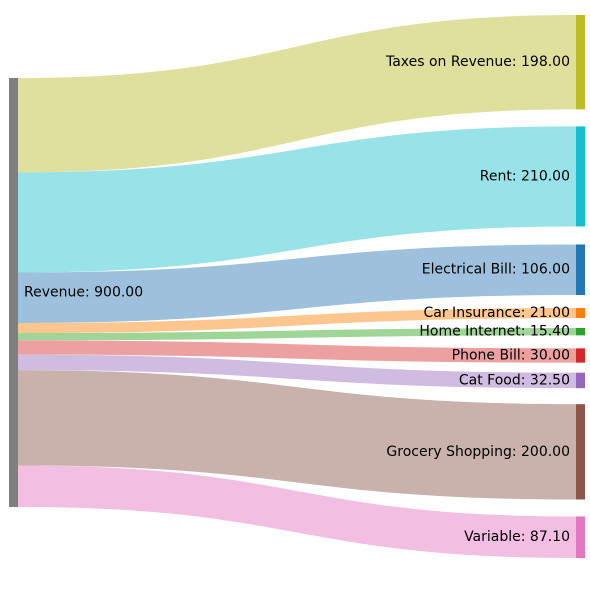 This screenshot has width=590, height=594. What do you see at coordinates (580, 176) in the screenshot?
I see `node-rent` at bounding box center [580, 176].